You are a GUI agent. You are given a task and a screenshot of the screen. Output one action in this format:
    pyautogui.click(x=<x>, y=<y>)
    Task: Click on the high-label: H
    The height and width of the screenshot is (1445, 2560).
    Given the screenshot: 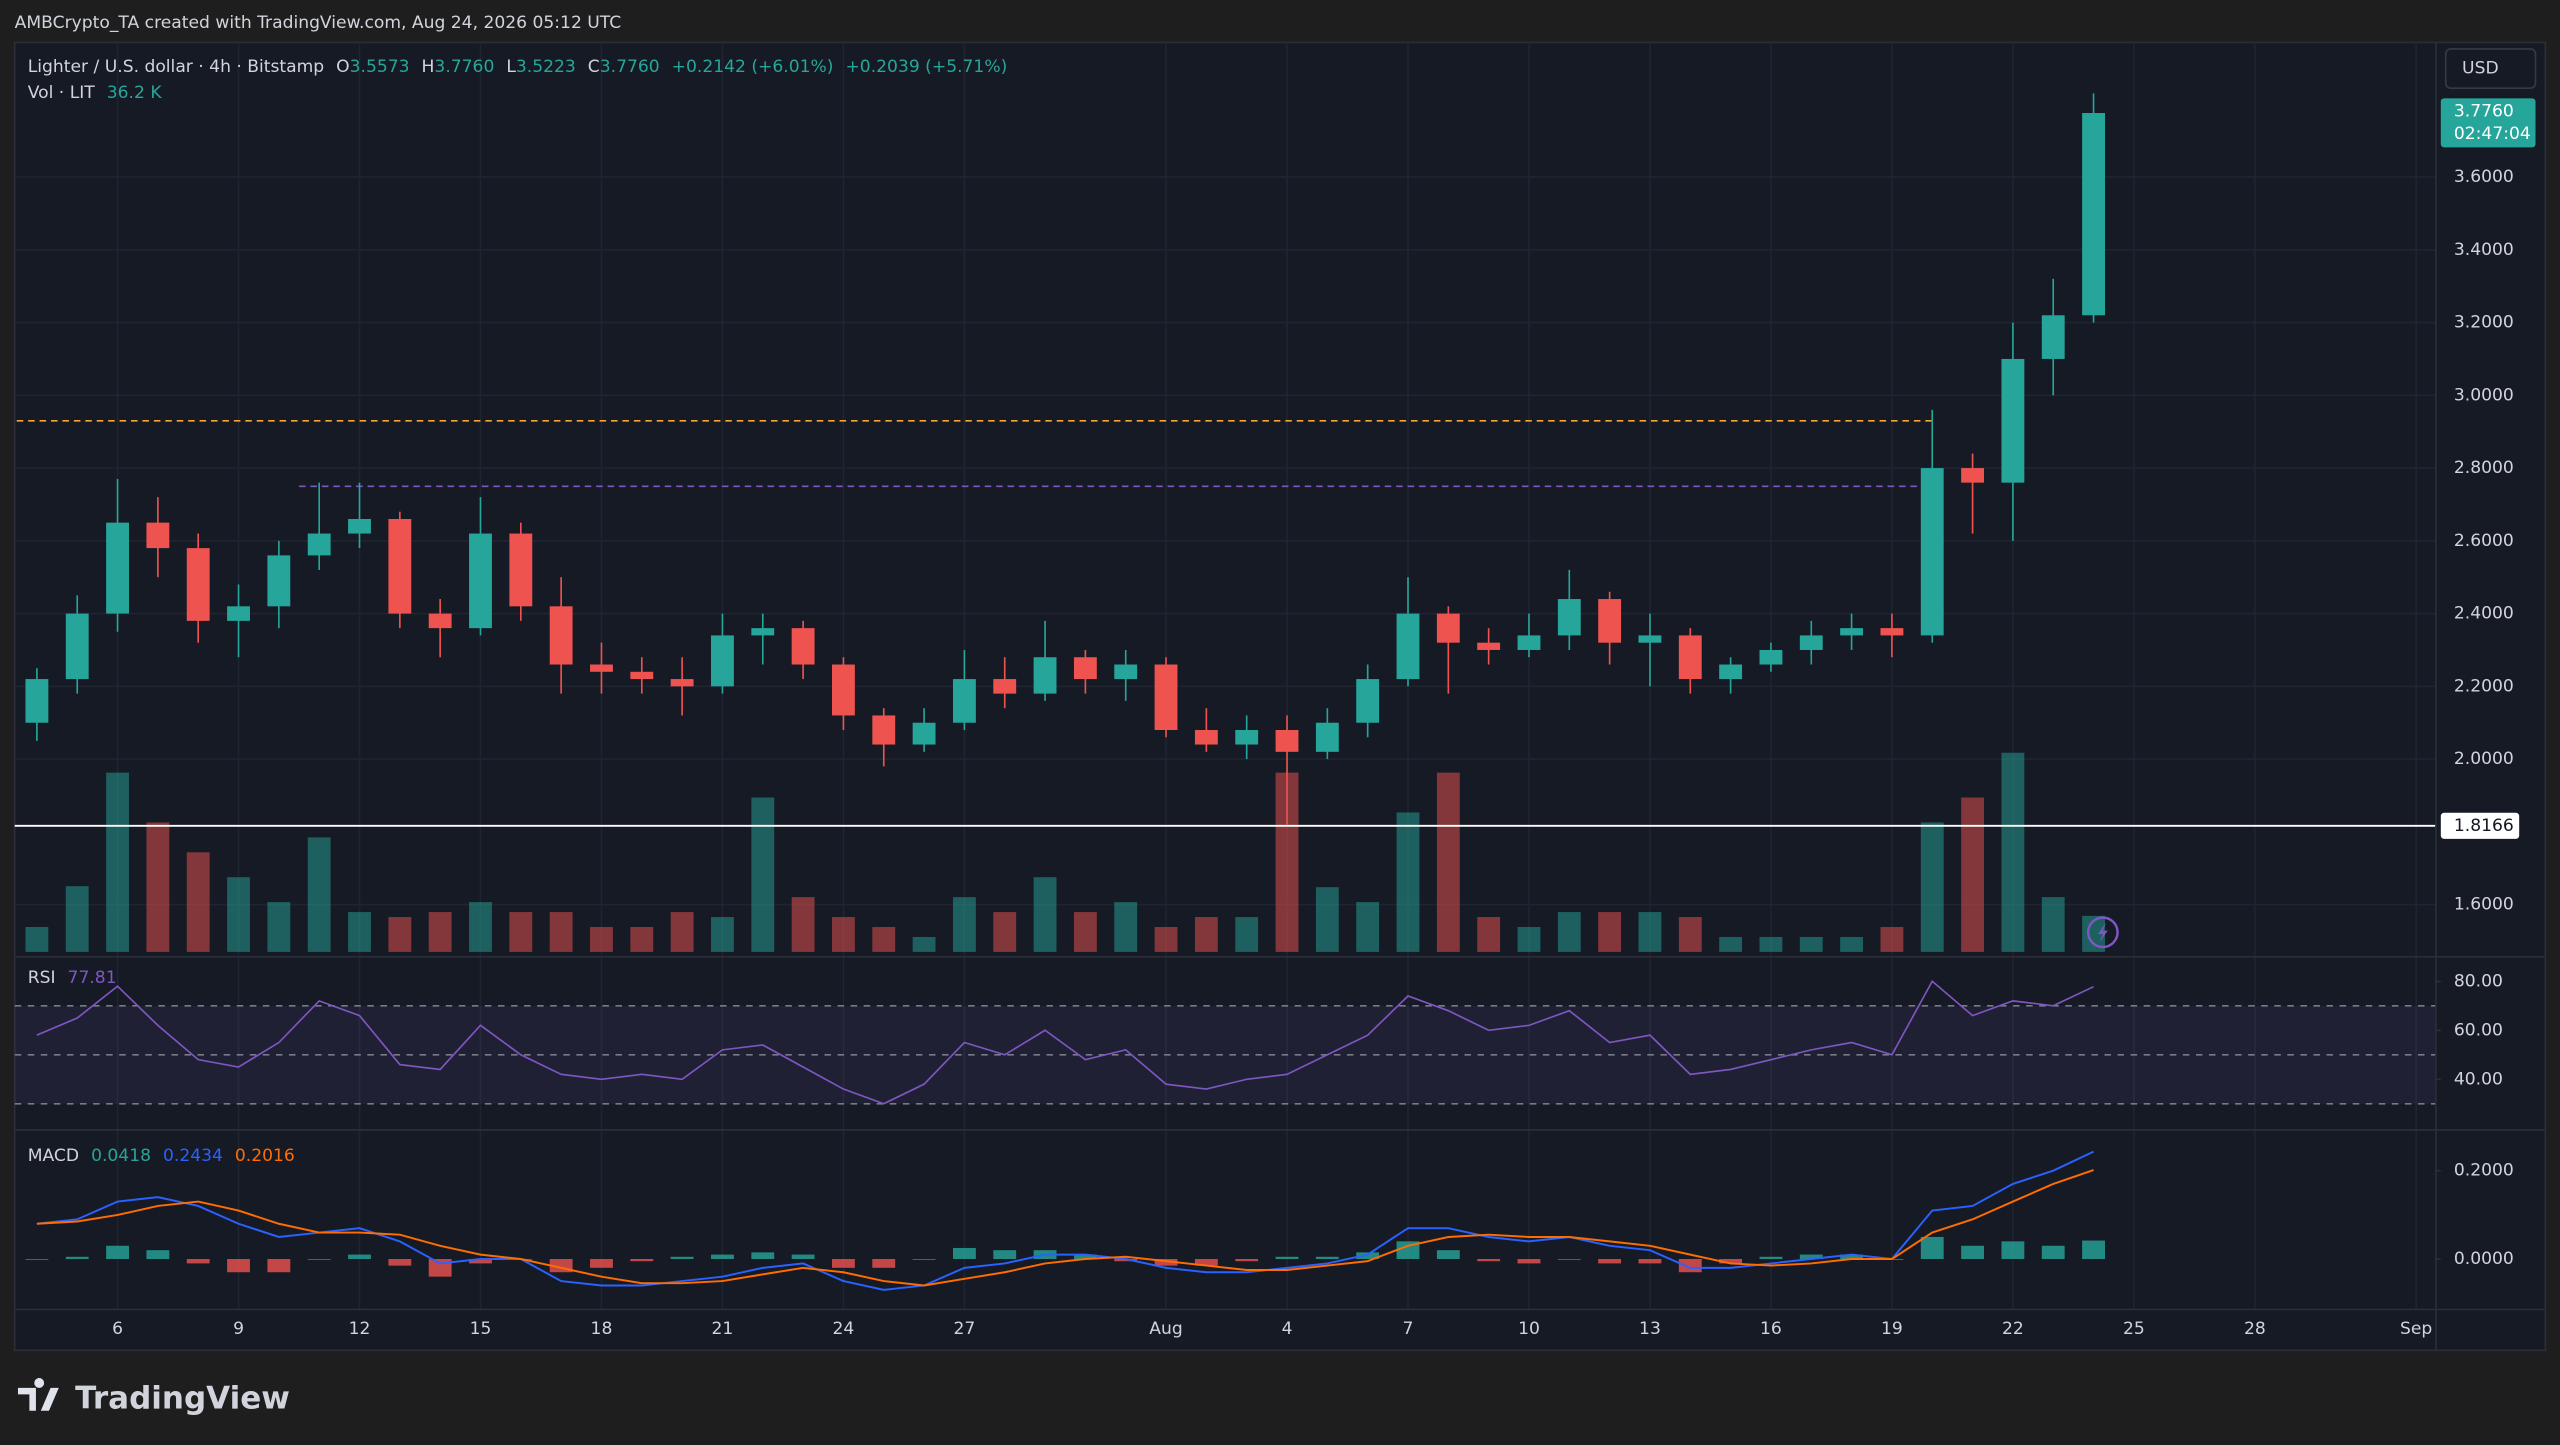 What is the action you would take?
    pyautogui.click(x=428, y=67)
    